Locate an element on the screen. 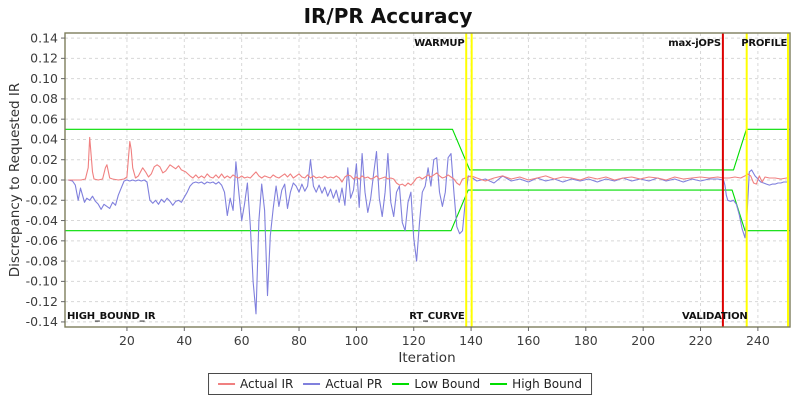 This screenshot has height=400, width=800. legend-item-high-bound: High Bound is located at coordinates (536, 384).